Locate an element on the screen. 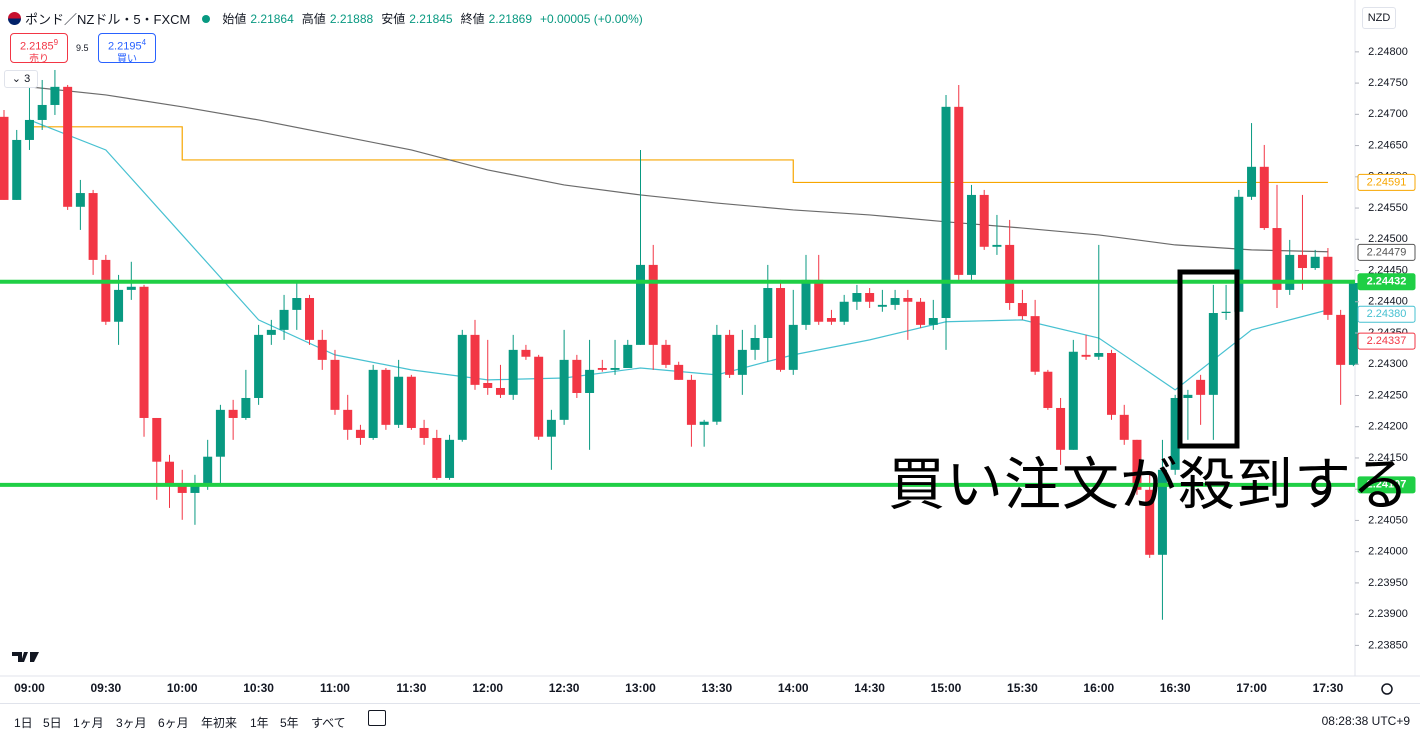  change: +0.00005 (+0.00%) is located at coordinates (591, 18).